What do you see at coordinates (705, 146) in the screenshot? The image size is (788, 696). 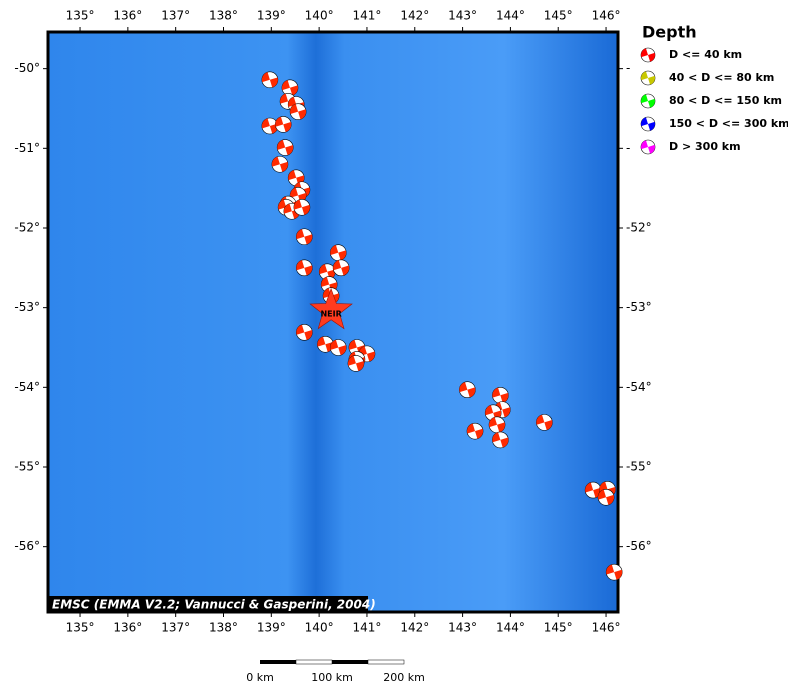 I see `legend-label: D > 300 km` at bounding box center [705, 146].